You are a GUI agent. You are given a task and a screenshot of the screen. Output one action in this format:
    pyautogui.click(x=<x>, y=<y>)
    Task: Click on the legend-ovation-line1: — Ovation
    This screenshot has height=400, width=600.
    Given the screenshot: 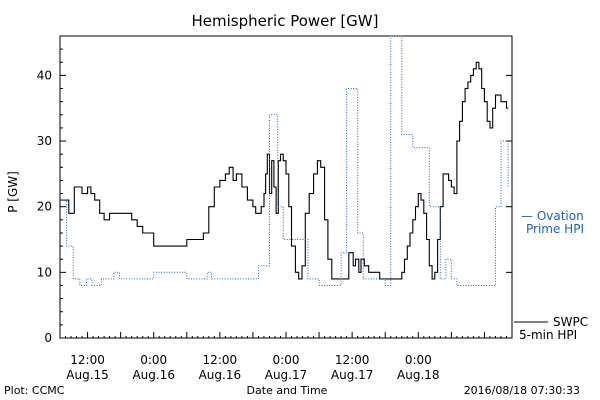 What is the action you would take?
    pyautogui.click(x=552, y=216)
    